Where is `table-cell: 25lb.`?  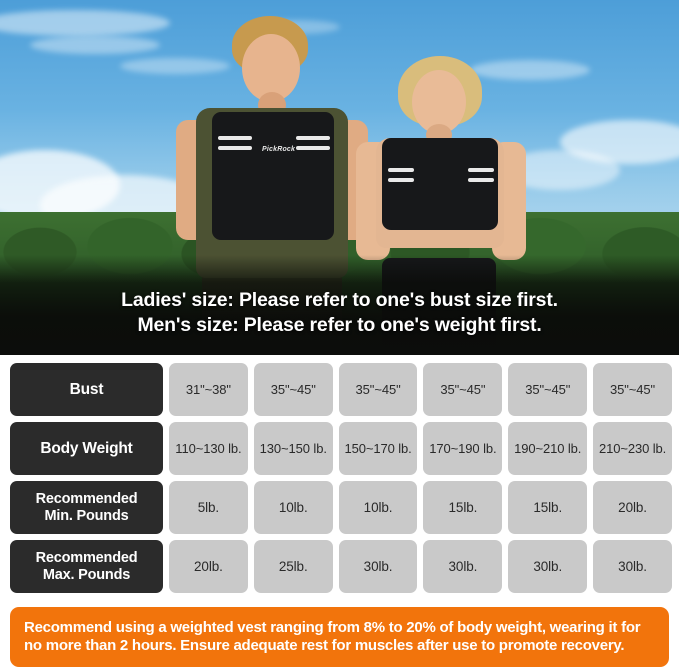 table-cell: 25lb. is located at coordinates (293, 566).